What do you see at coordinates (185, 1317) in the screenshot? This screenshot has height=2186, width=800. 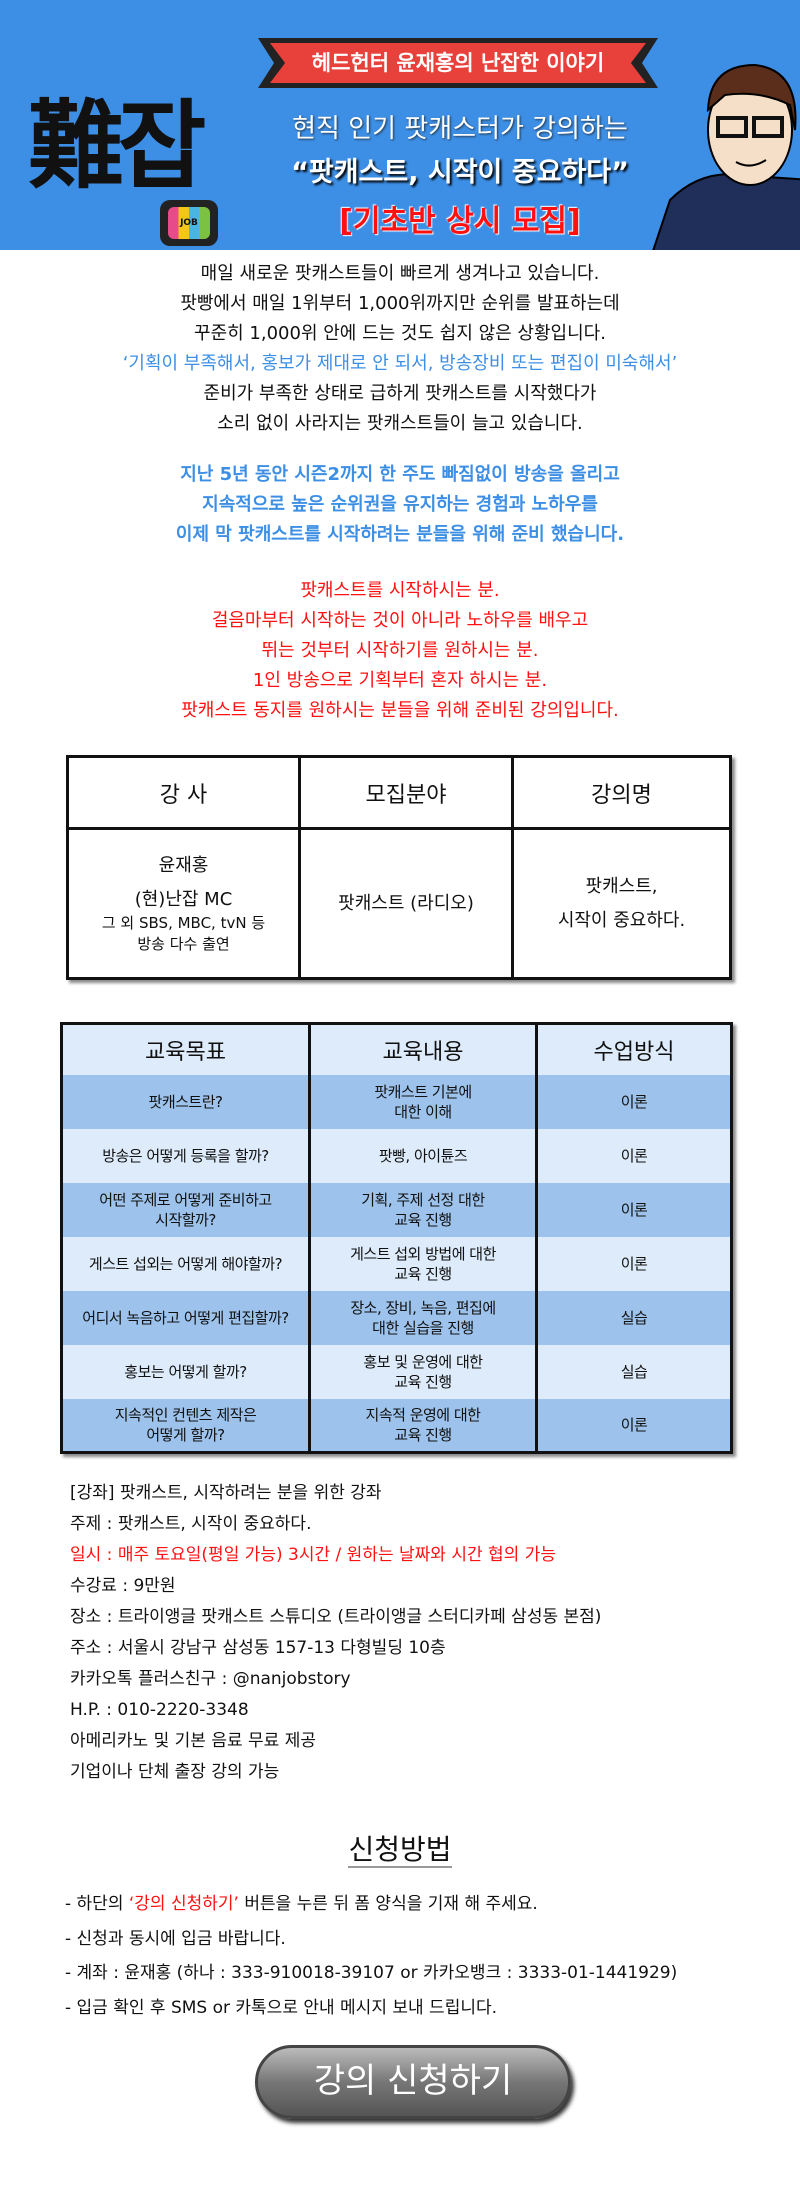 I see `goal-cell: 어디서 녹음하고 어떻게 편집할까?` at bounding box center [185, 1317].